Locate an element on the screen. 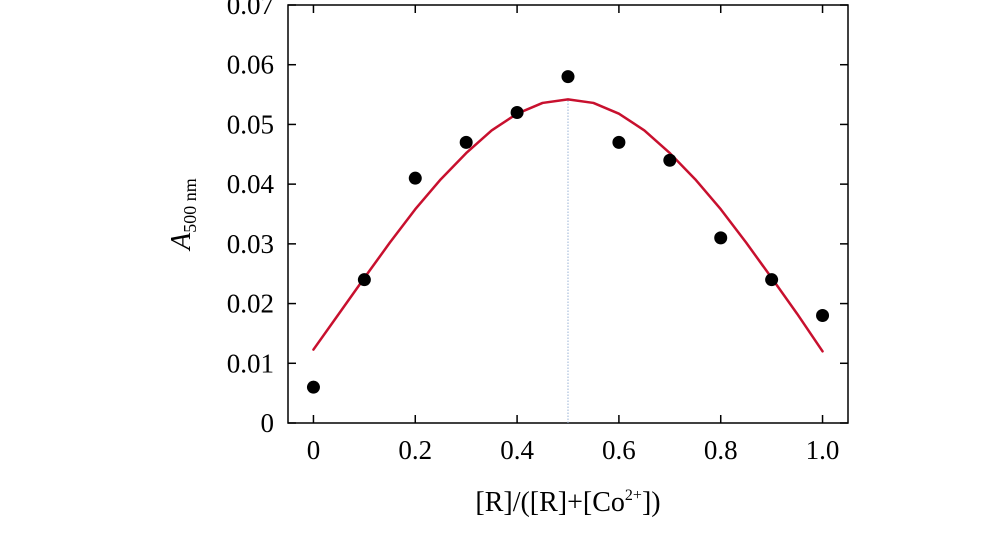  y-axis-label: A500 nm is located at coordinates (183, 215).